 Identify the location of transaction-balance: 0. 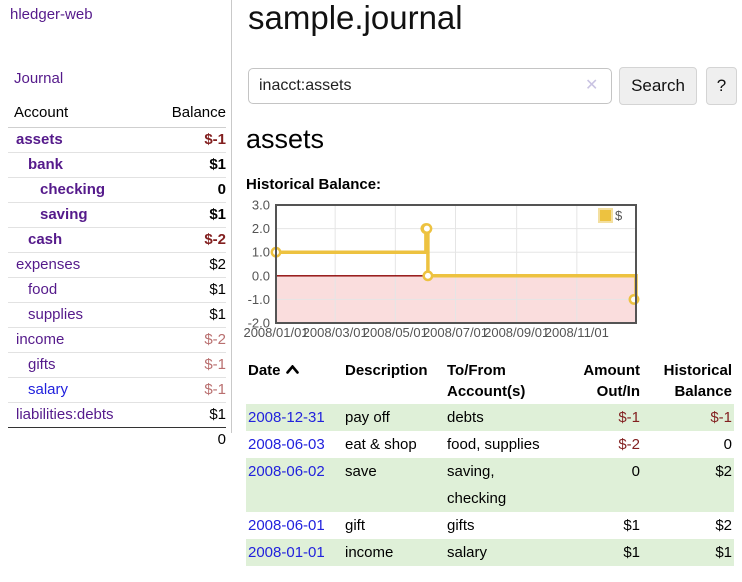
(727, 444).